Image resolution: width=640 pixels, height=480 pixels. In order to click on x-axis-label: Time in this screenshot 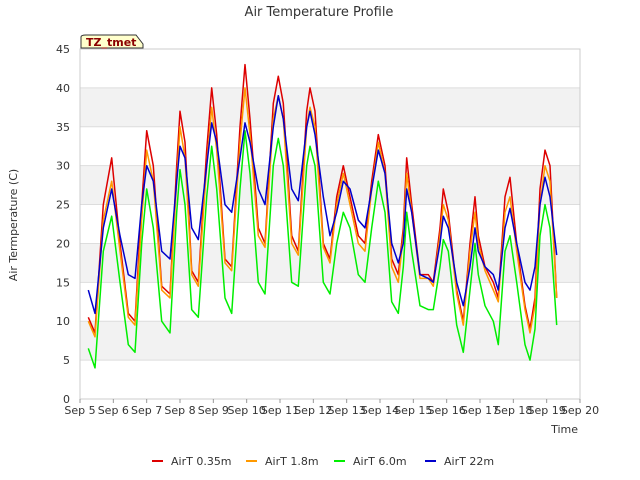, I will do `click(564, 429)`.